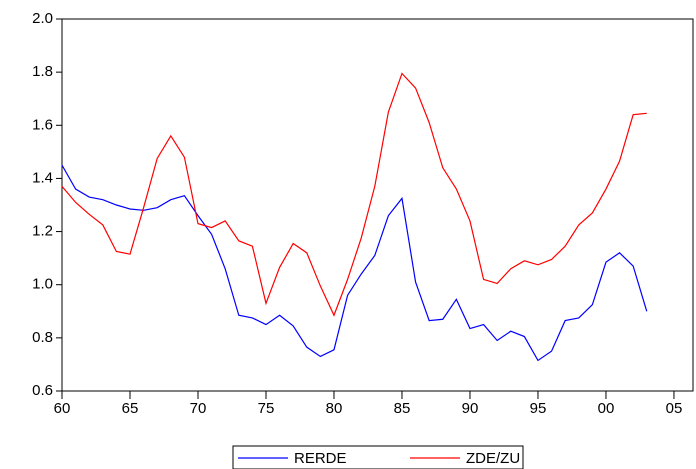 The image size is (696, 469). I want to click on legend-label: ZDE/ZU, so click(493, 458).